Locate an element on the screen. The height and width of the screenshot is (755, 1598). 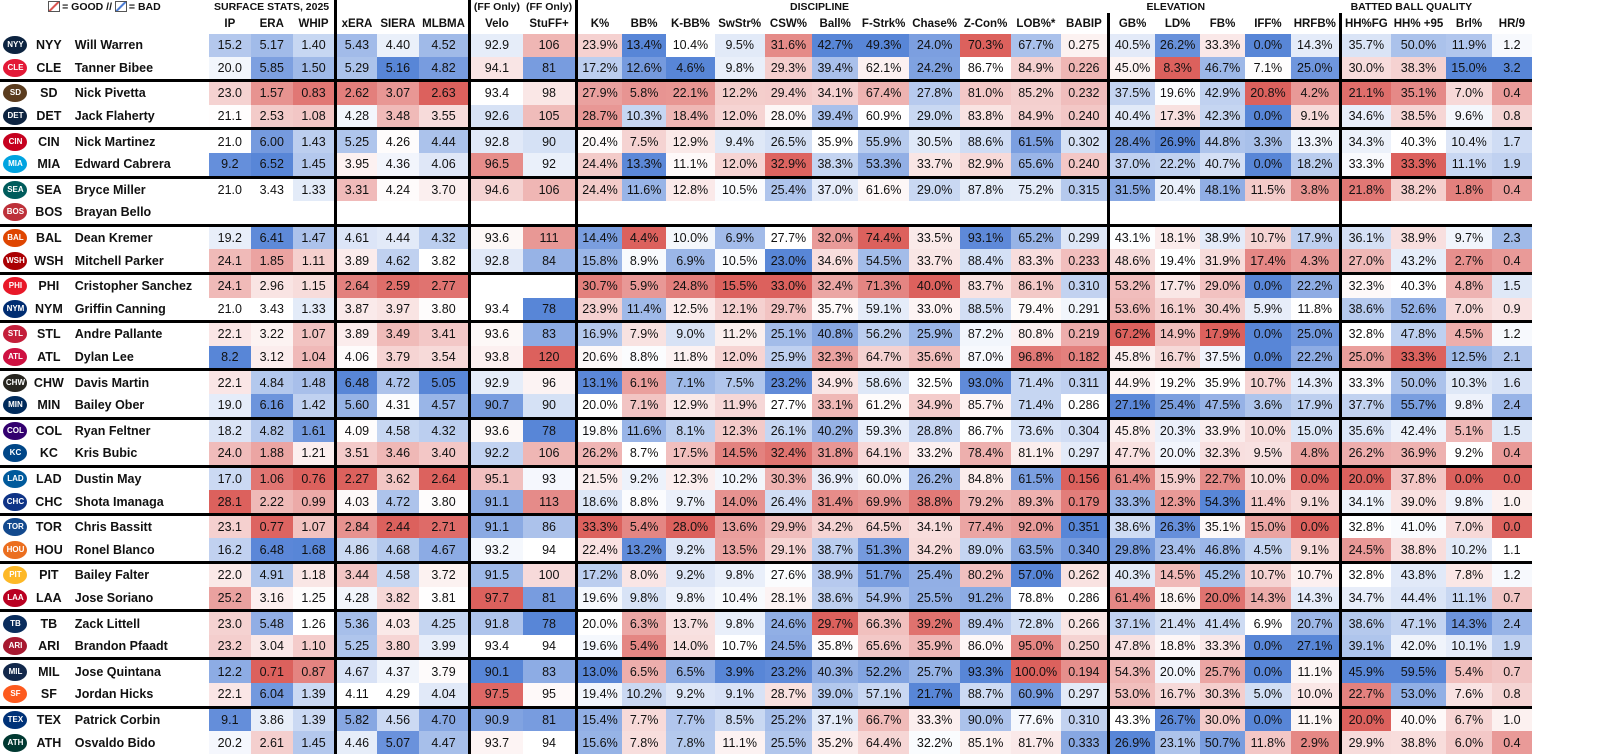
stat-cell: 41.4% is located at coordinates (1222, 622).